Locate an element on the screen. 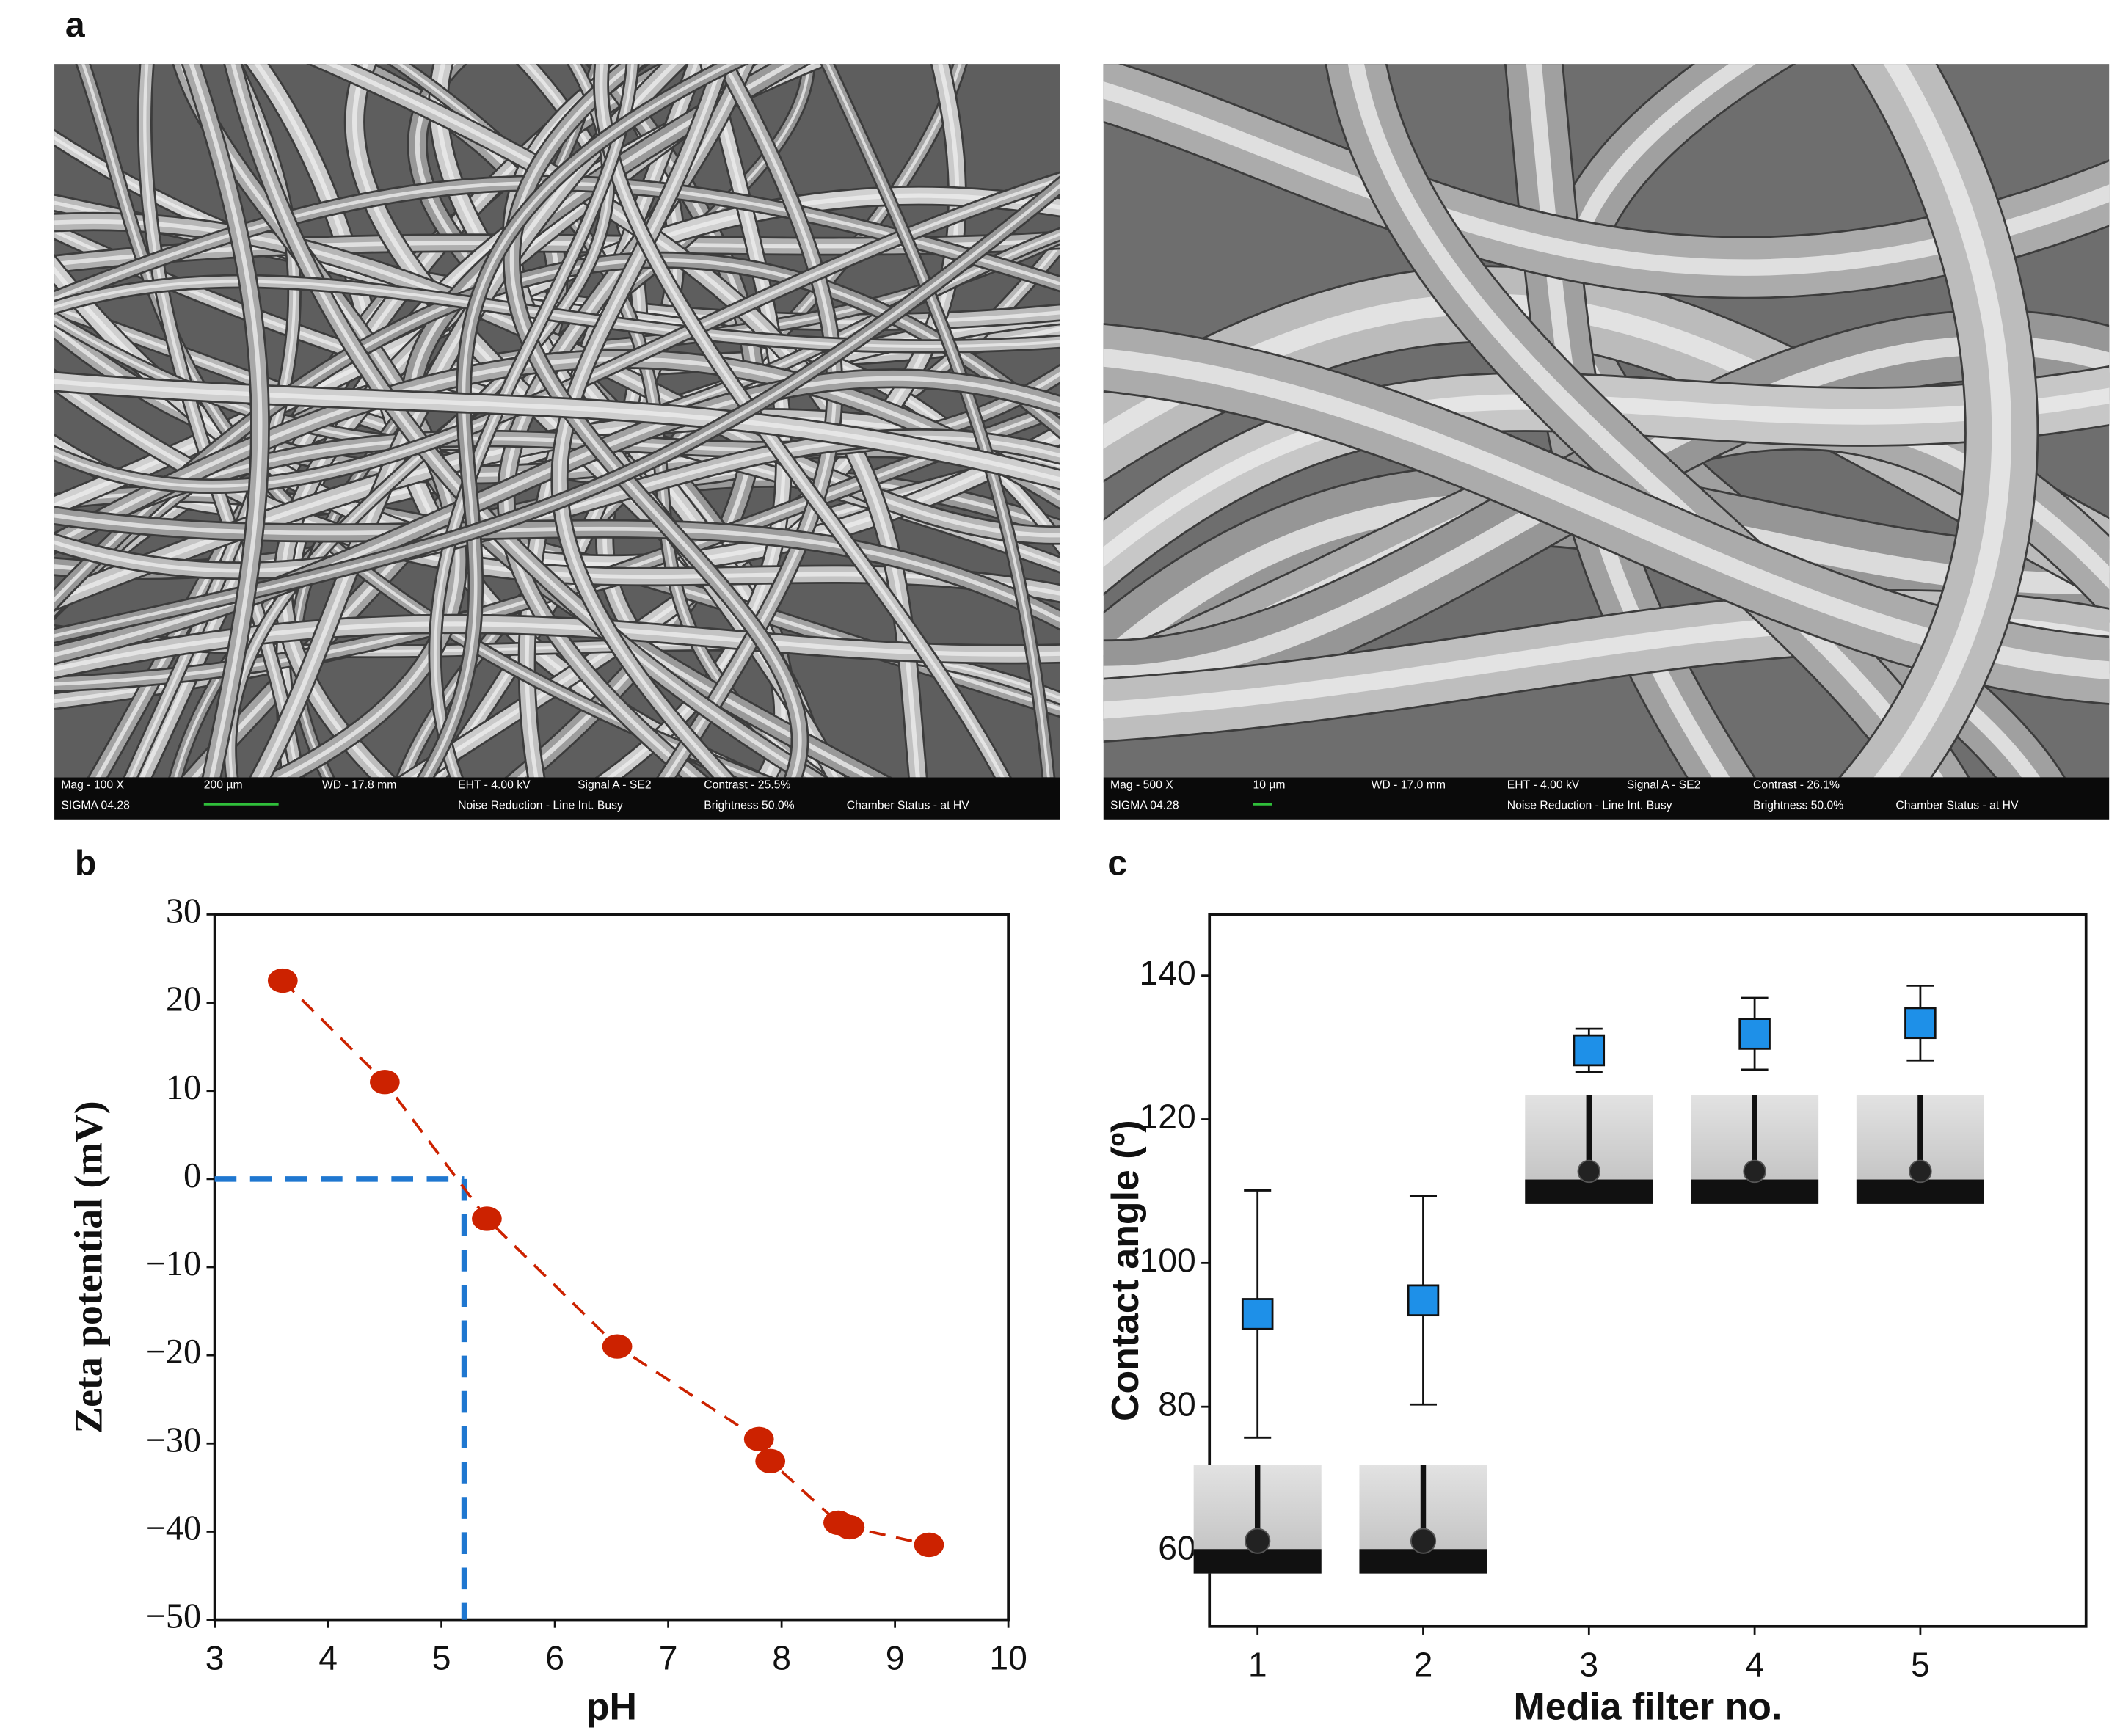 The height and width of the screenshot is (1736, 2120). info-text: 200 µm is located at coordinates (223, 785).